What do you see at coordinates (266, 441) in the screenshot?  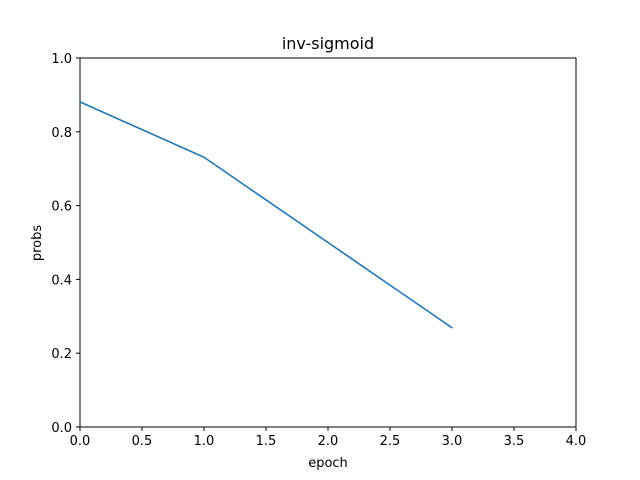 I see `x-tick-label: 1.5` at bounding box center [266, 441].